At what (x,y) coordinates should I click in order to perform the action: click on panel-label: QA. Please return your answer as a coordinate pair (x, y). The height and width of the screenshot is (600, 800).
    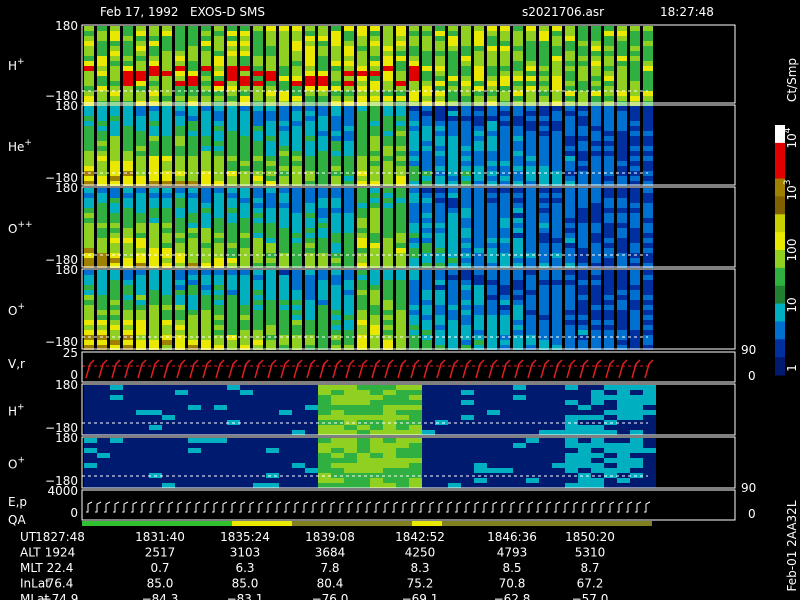
    Looking at the image, I should click on (17, 520).